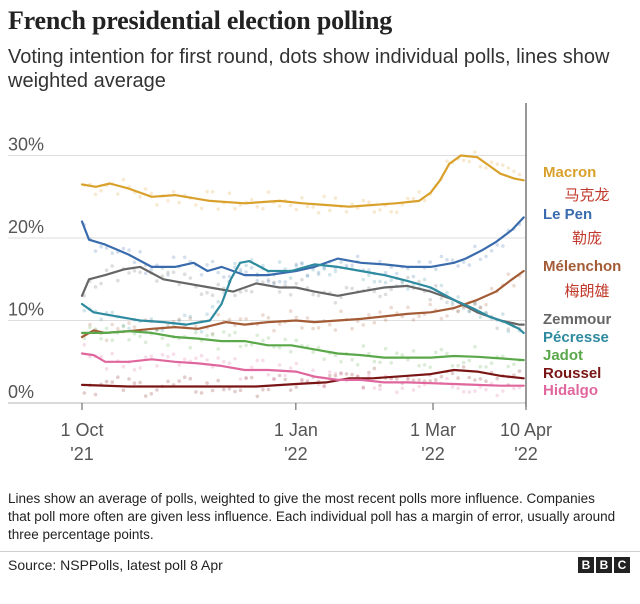 This screenshot has height=604, width=640. Describe the element at coordinates (567, 214) in the screenshot. I see `legend-label: Le Pen` at that location.